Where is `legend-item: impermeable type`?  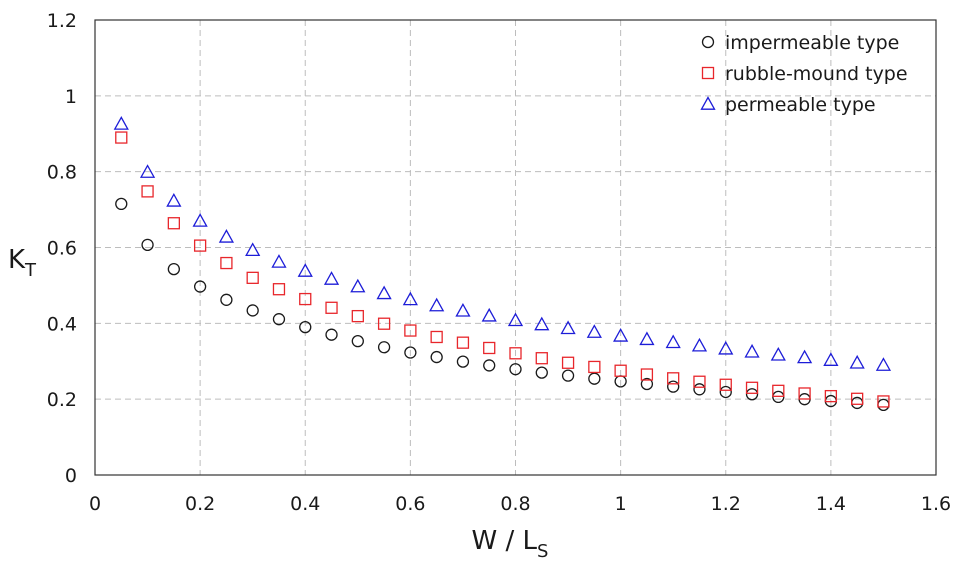 legend-item: impermeable type is located at coordinates (800, 43).